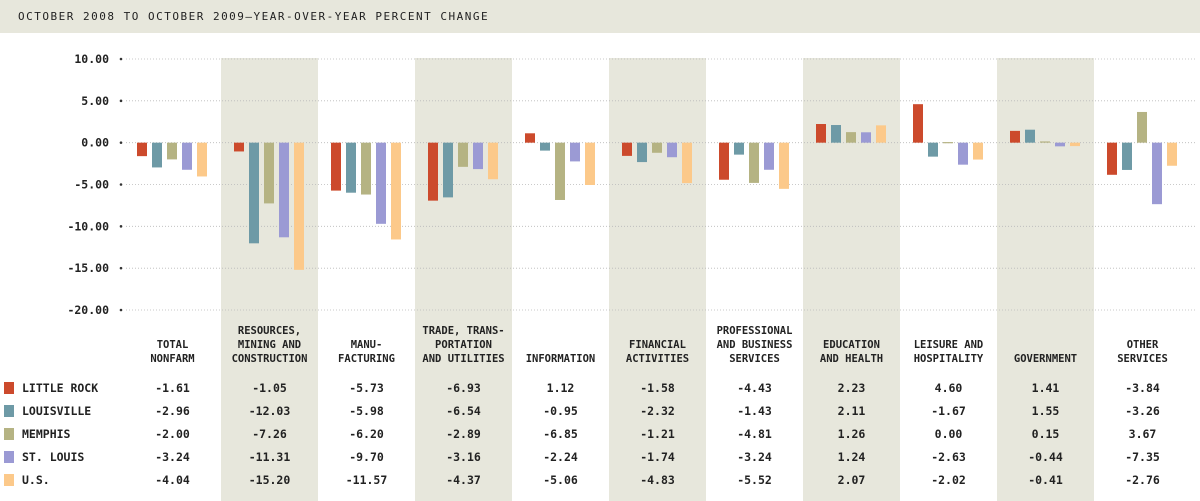 The image size is (1200, 501). Describe the element at coordinates (270, 359) in the screenshot. I see `category-label: CONSTRUCTION` at that location.